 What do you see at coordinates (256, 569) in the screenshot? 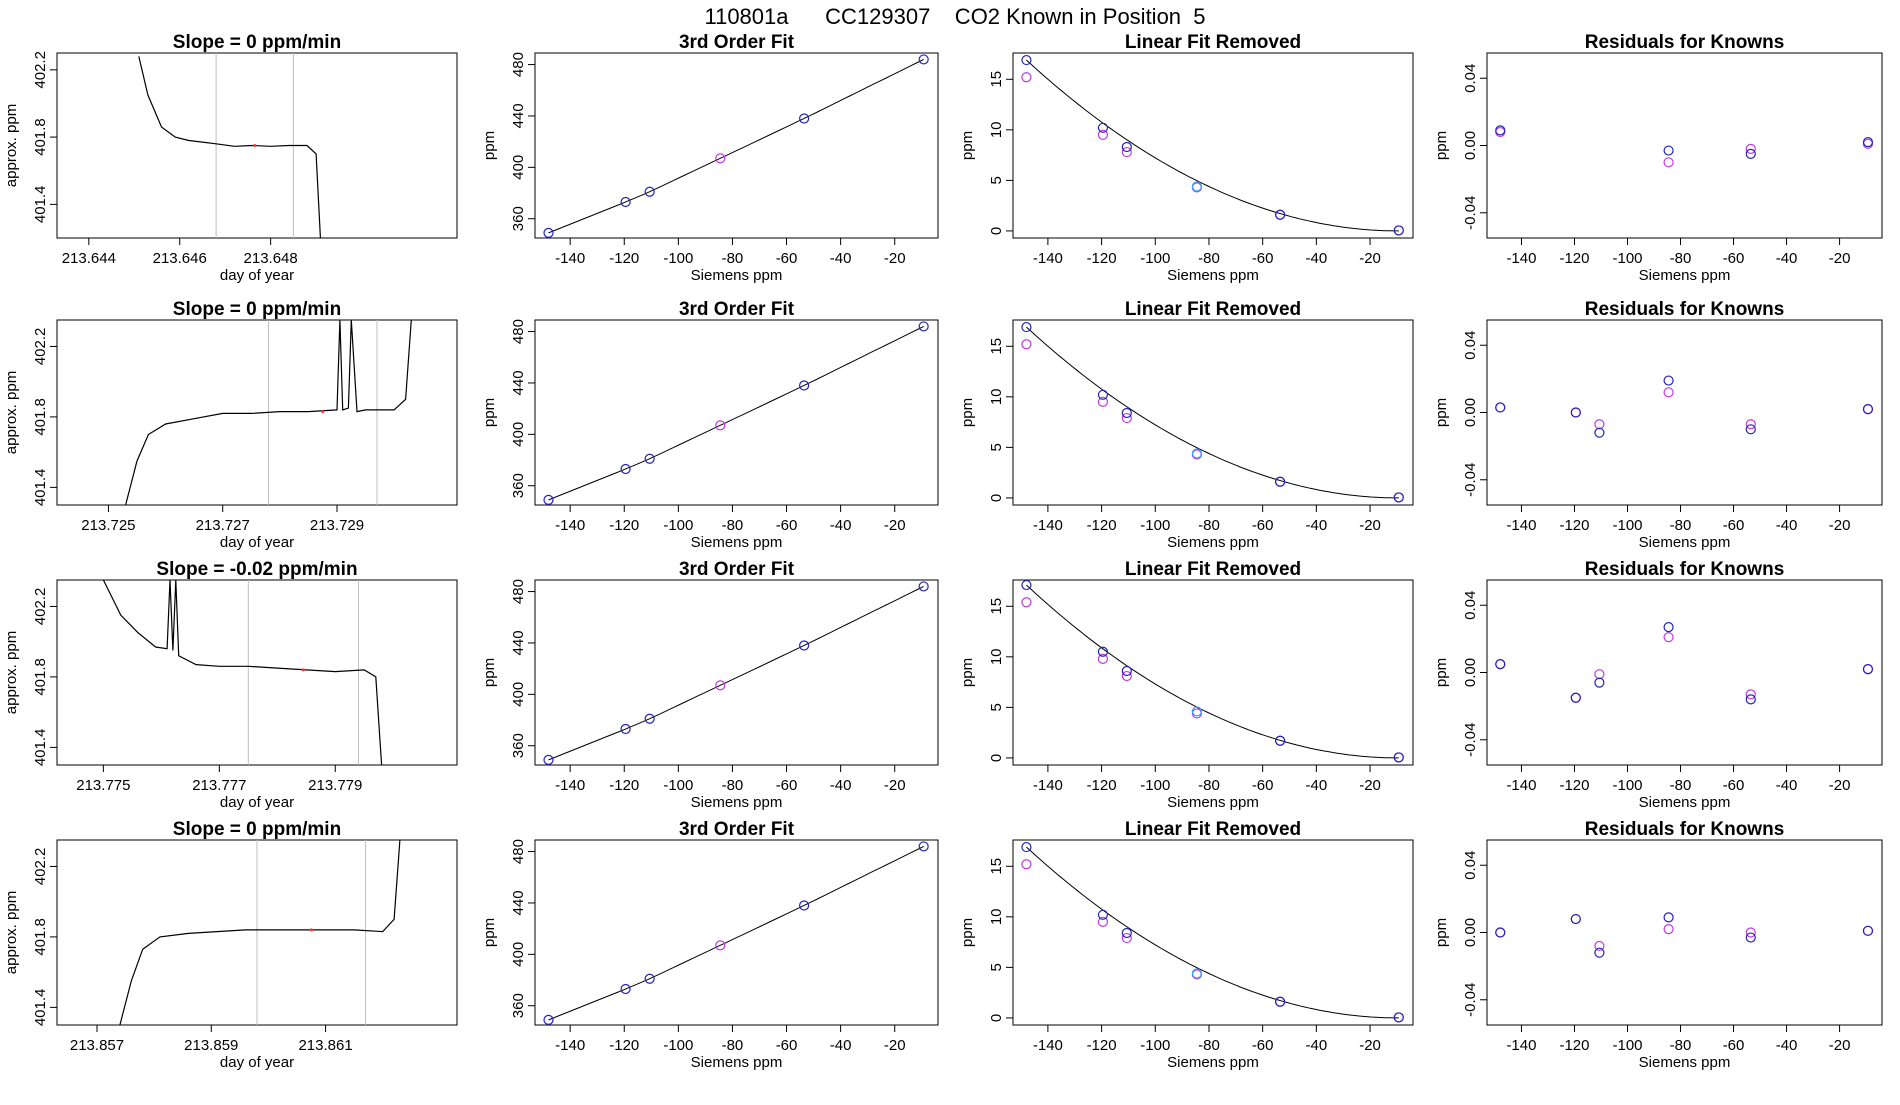
I see `panel-title: Slope = -0.02 ppm/min` at bounding box center [256, 569].